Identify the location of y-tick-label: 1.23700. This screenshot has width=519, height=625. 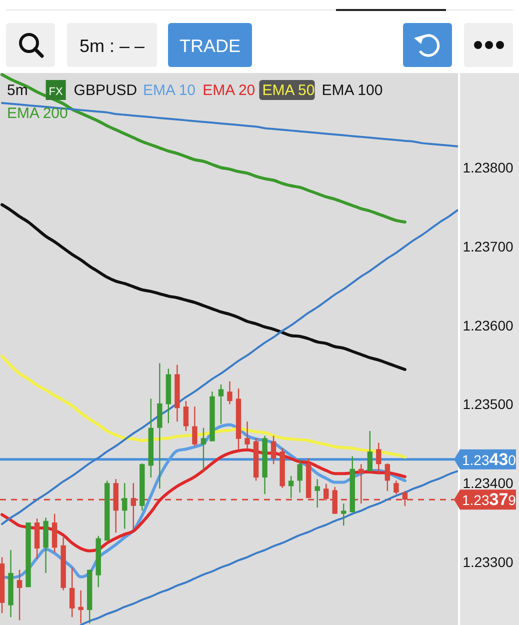
(488, 246).